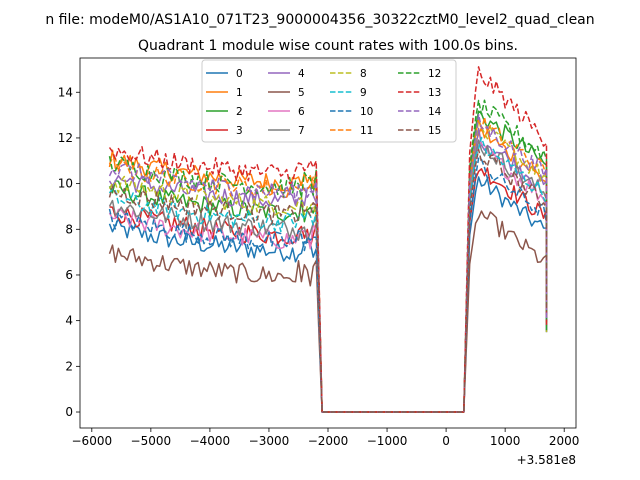  What do you see at coordinates (363, 93) in the screenshot?
I see `legend-label-9: 9` at bounding box center [363, 93].